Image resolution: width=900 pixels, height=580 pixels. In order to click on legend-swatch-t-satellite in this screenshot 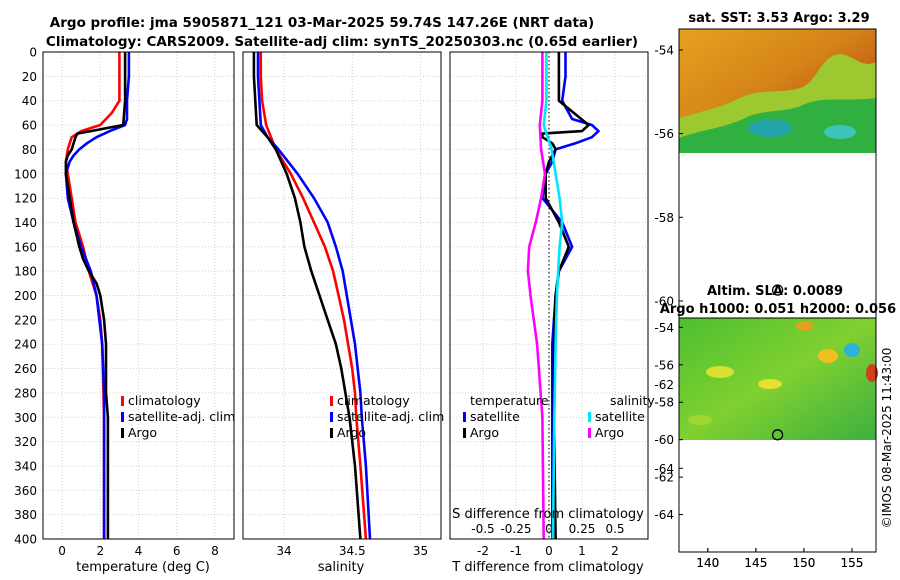, I will do `click(464, 417)`.